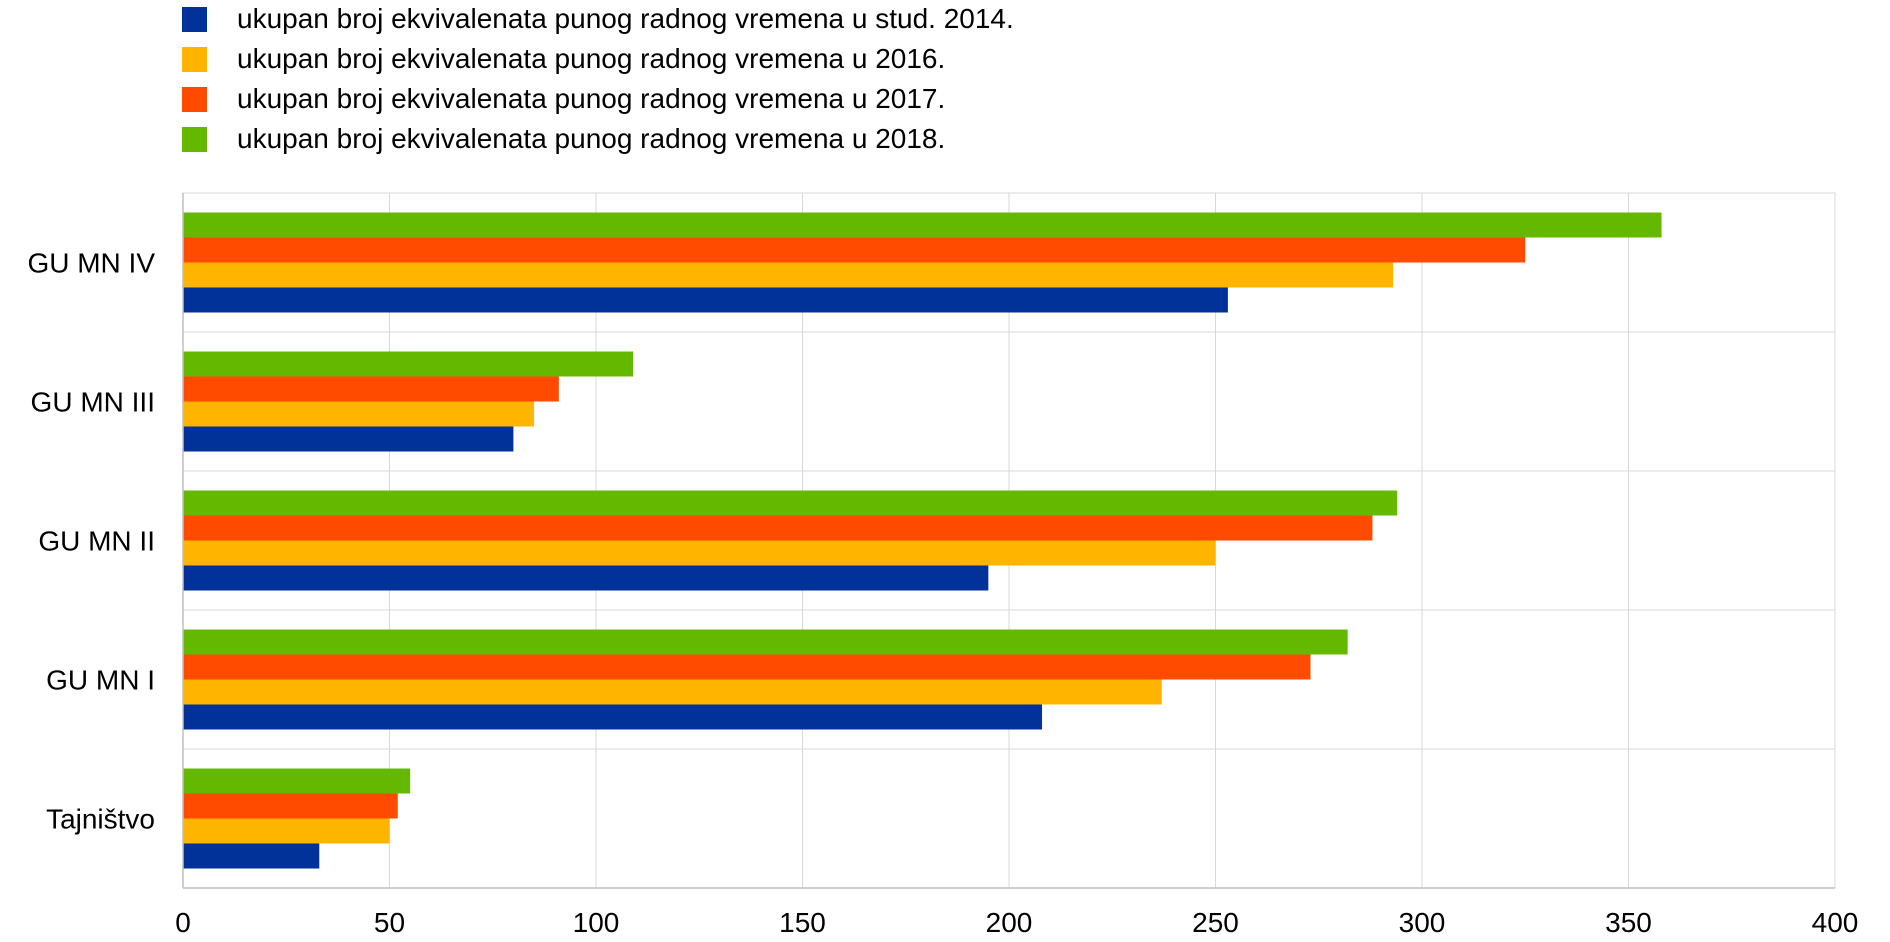 This screenshot has height=942, width=1890. I want to click on category-label-2: GU MN II, so click(96, 541).